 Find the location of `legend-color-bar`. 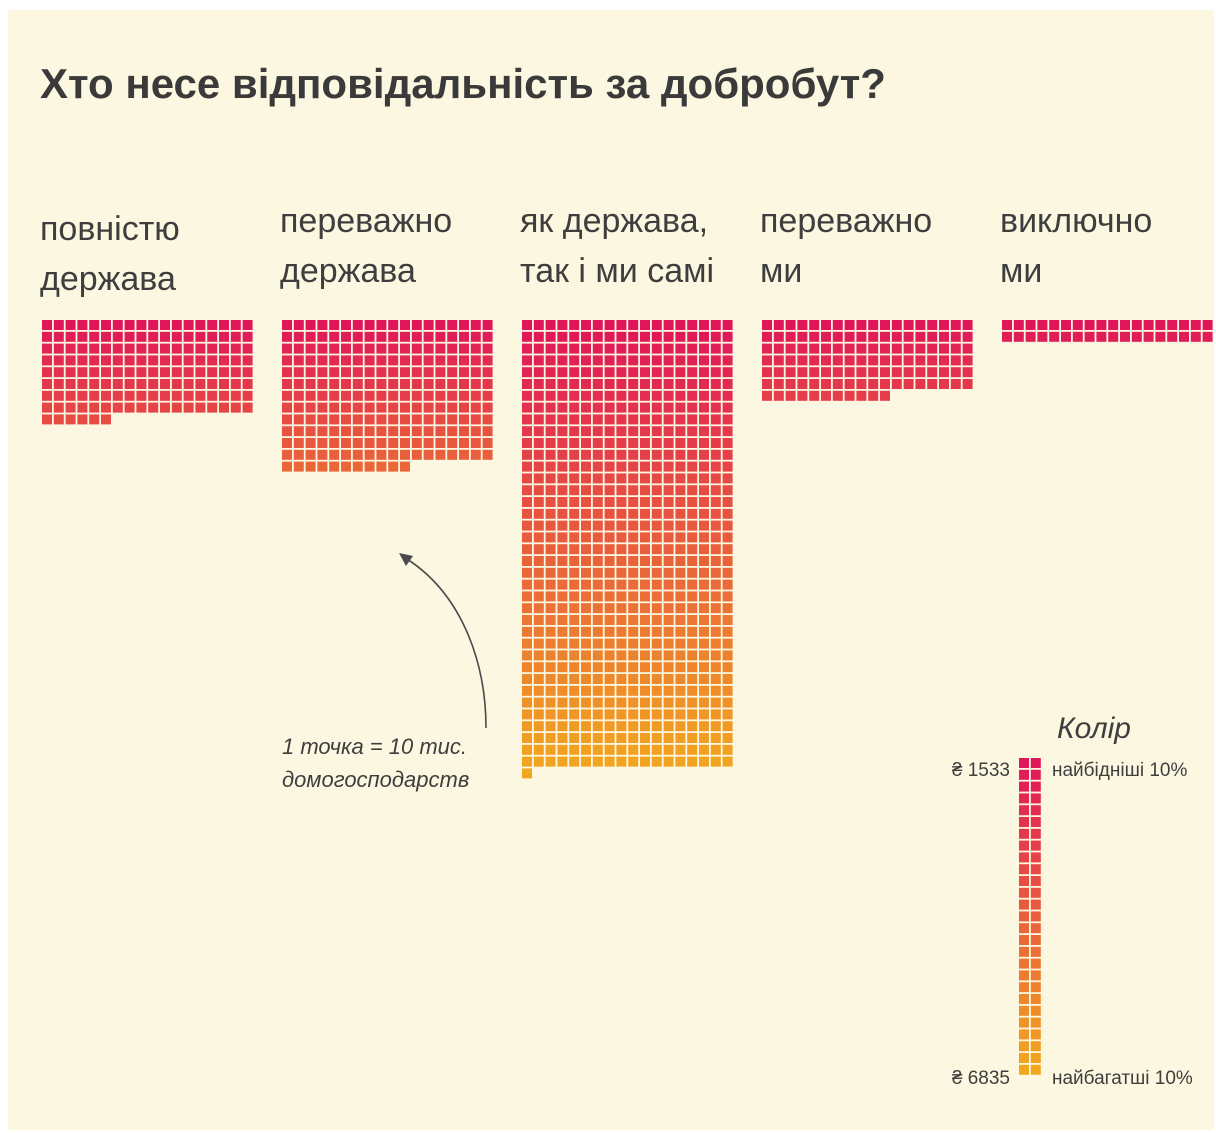

legend-color-bar is located at coordinates (1030, 916).